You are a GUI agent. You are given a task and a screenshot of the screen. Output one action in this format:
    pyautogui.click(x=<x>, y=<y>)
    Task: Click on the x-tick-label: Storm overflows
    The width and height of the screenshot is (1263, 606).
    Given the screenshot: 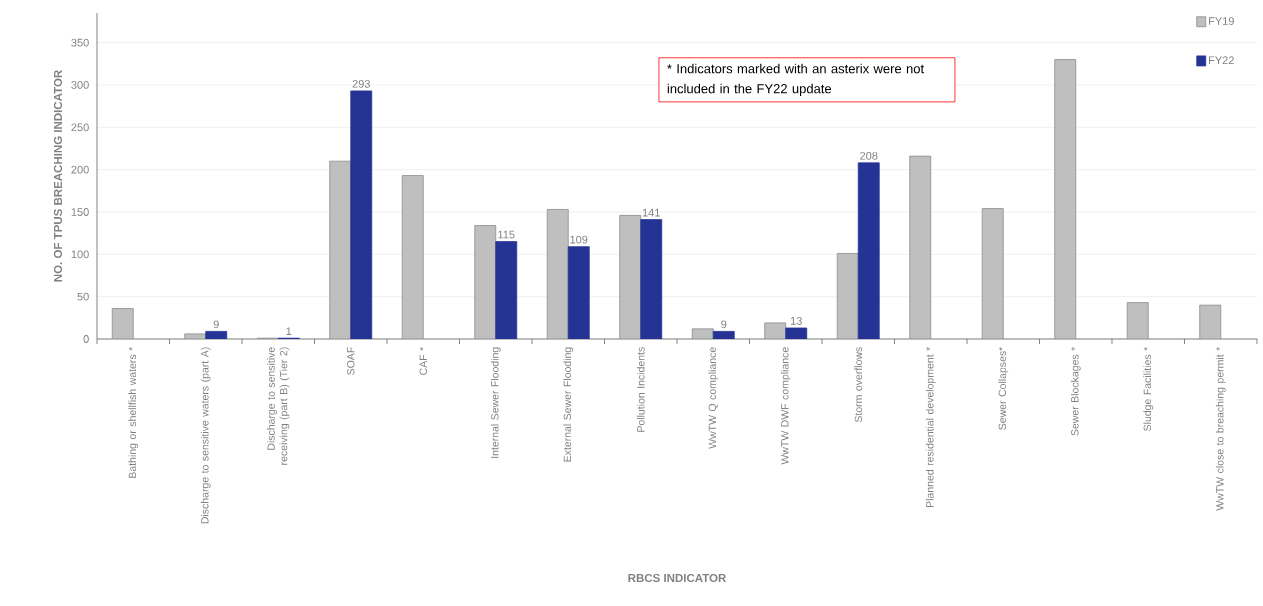 What is the action you would take?
    pyautogui.click(x=858, y=385)
    